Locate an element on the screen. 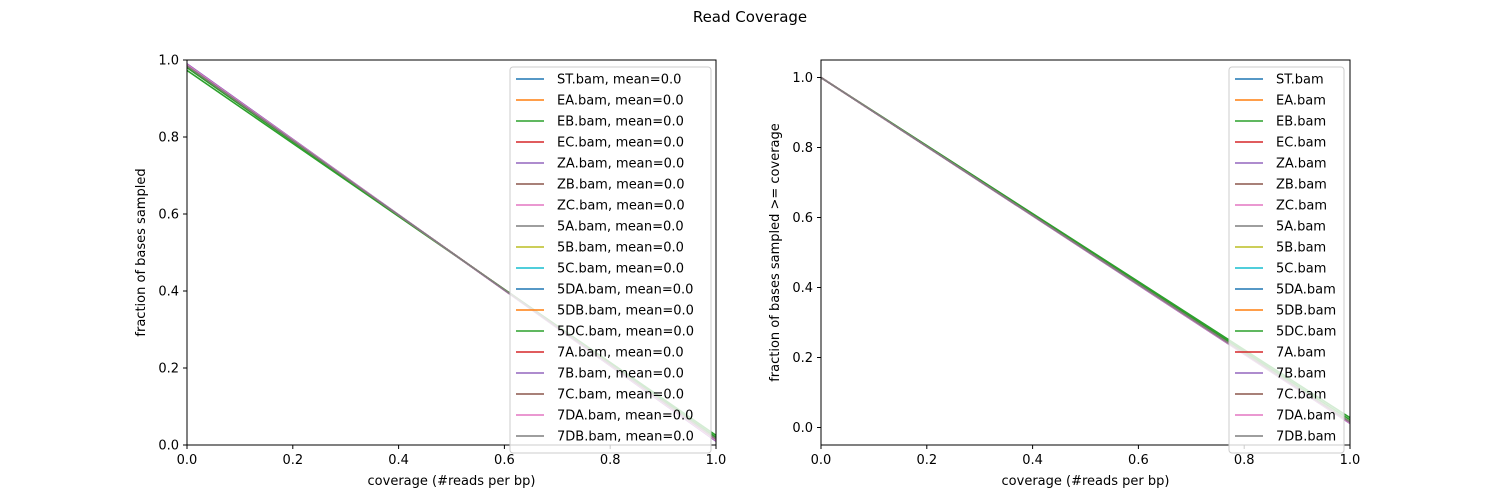 The image size is (1500, 500). legend-item: EA.bam, mean=0.0 is located at coordinates (600, 101).